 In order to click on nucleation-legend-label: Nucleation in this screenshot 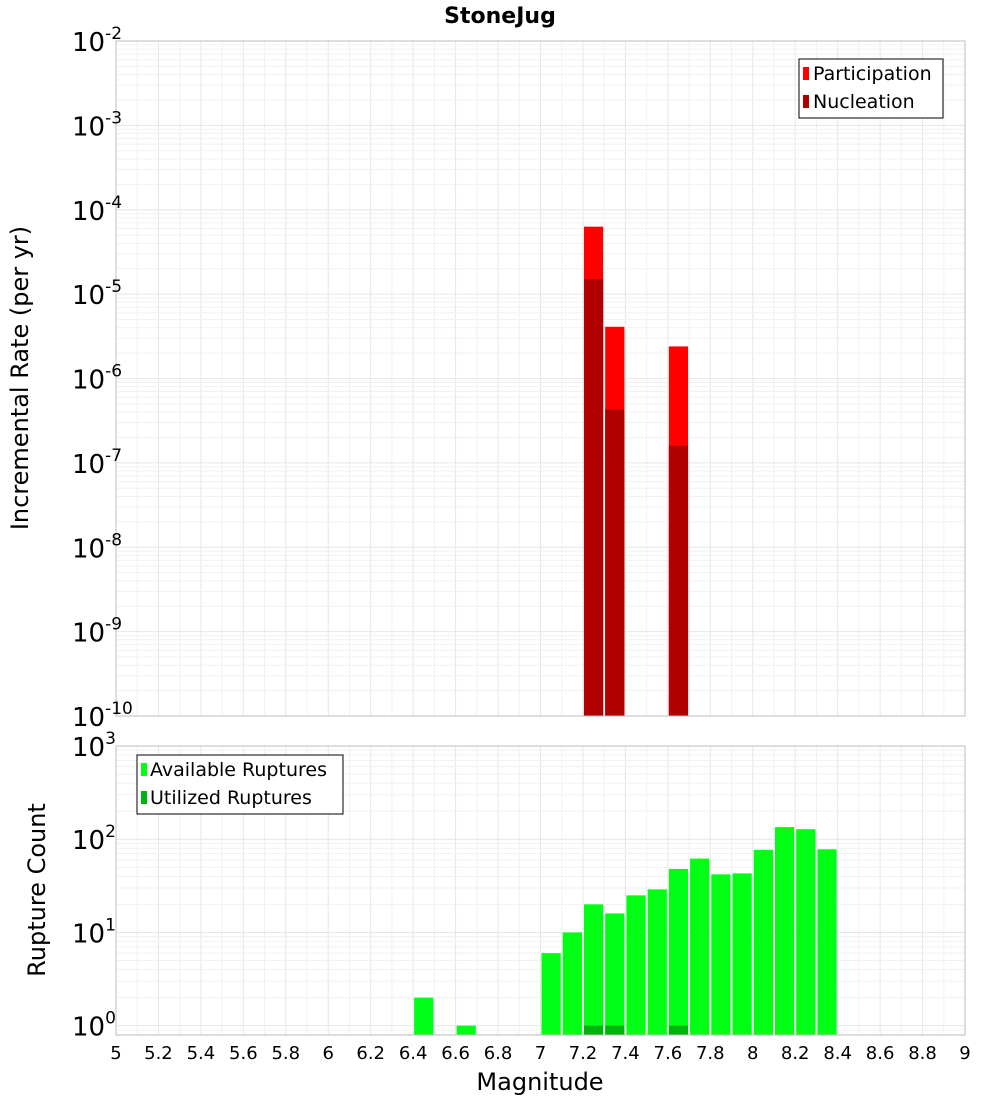, I will do `click(864, 102)`.